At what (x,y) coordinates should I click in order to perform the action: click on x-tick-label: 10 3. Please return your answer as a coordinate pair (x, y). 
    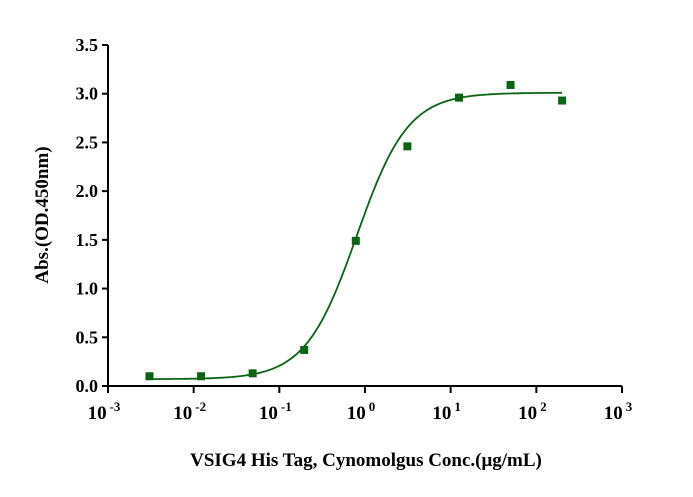
    Looking at the image, I should click on (618, 411).